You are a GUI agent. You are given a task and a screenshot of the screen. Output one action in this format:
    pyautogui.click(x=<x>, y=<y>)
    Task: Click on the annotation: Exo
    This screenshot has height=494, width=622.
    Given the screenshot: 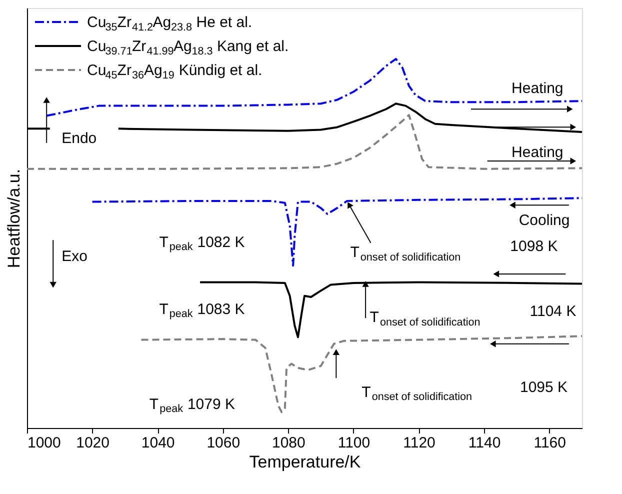 What is the action you would take?
    pyautogui.click(x=75, y=256)
    